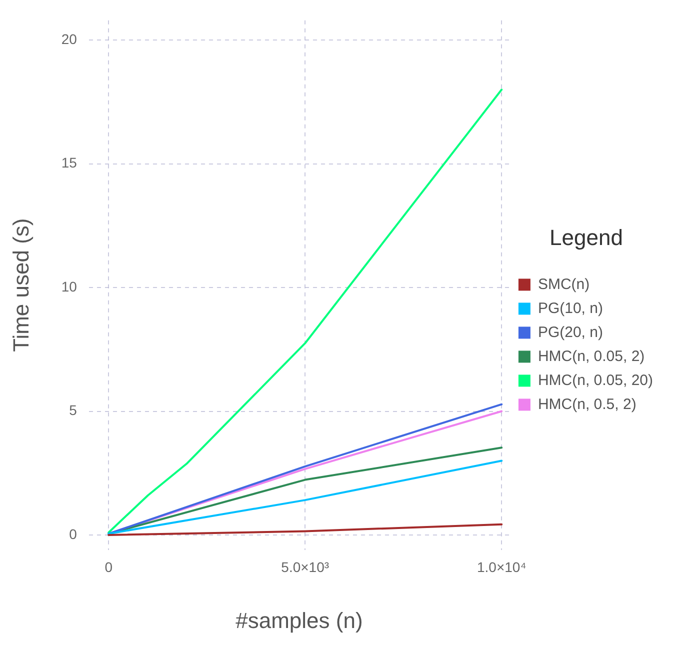 The width and height of the screenshot is (683, 649). I want to click on legend-label: PG(20, n), so click(570, 332).